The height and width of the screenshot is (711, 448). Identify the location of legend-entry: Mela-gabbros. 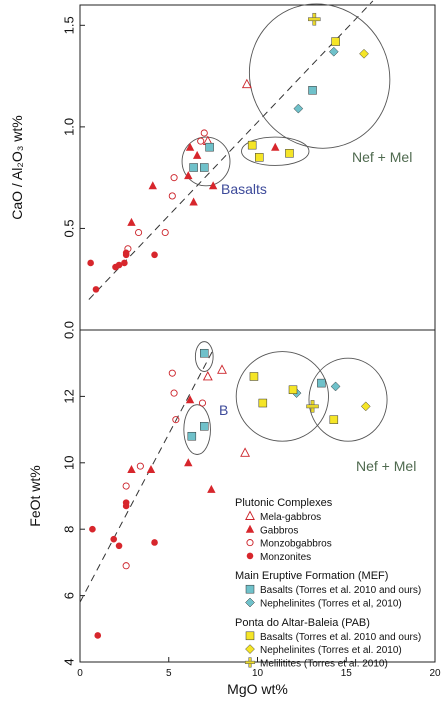
(290, 517).